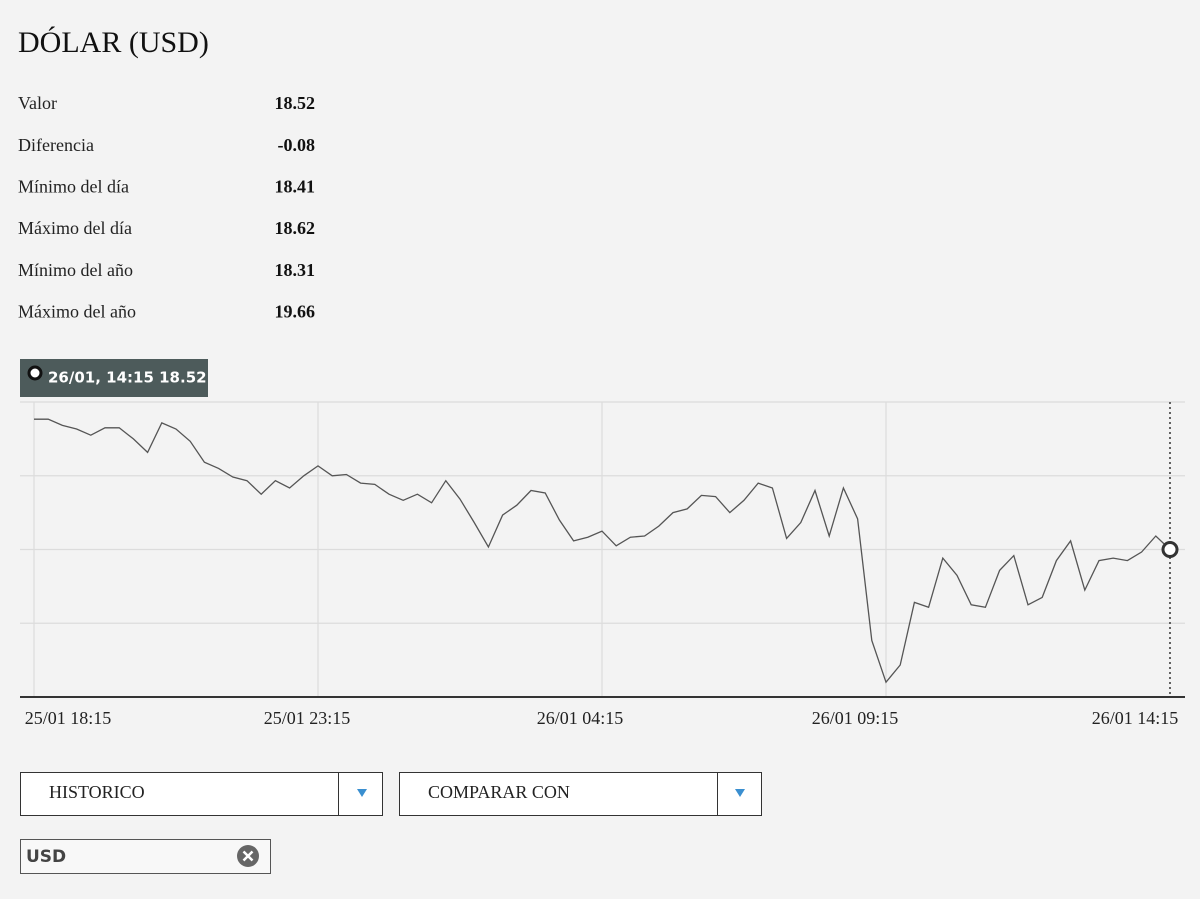 This screenshot has width=1200, height=899. Describe the element at coordinates (297, 145) in the screenshot. I see `stat-value: -0.08` at that location.